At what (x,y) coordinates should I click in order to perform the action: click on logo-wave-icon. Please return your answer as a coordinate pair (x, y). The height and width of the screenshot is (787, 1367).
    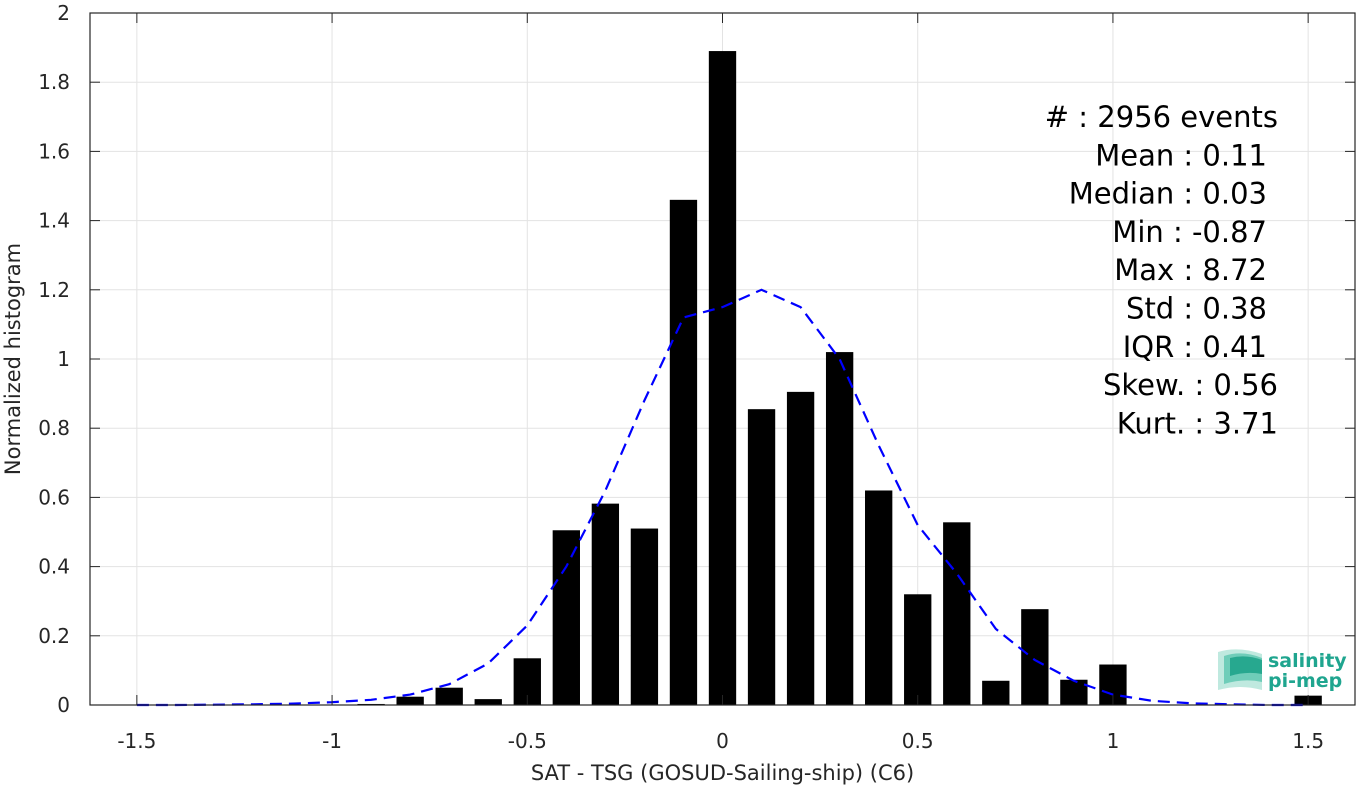
    Looking at the image, I should click on (1240, 669).